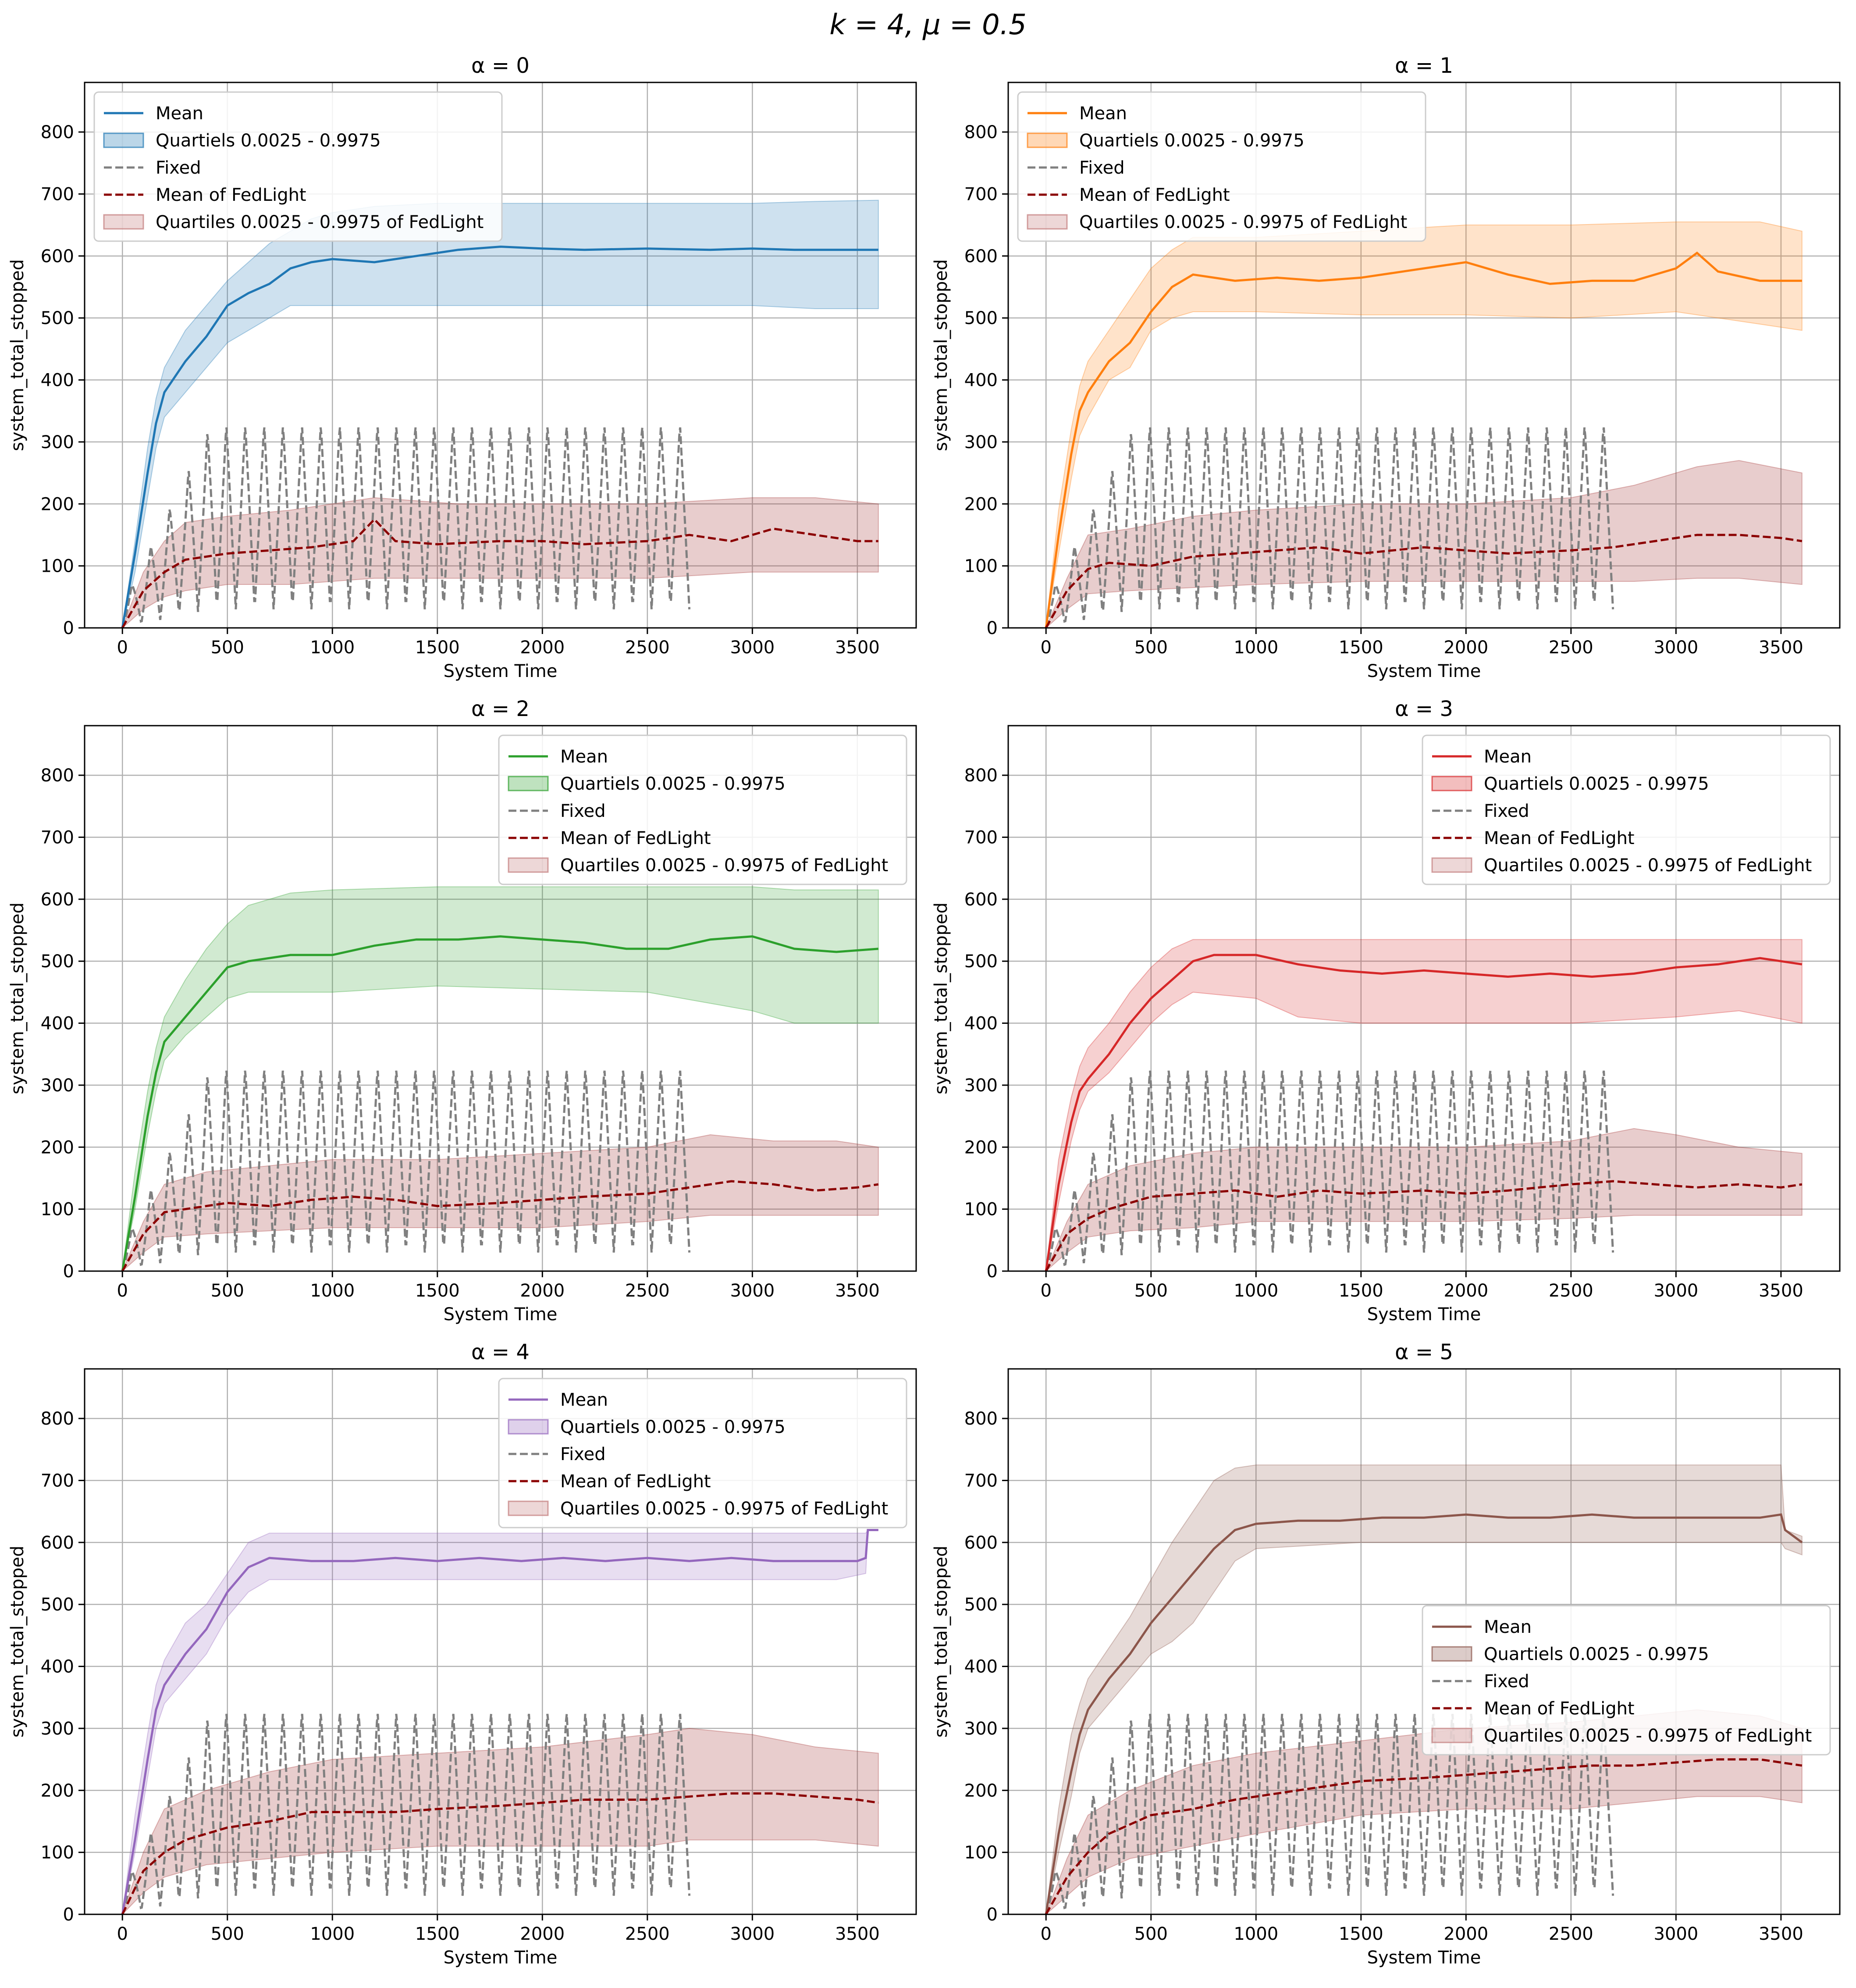  I want to click on legend-fixed-label: Fixed, so click(583, 811).